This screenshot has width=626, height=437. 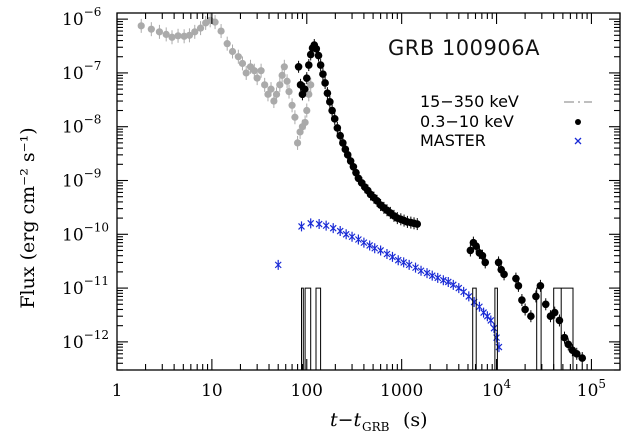 What do you see at coordinates (117, 391) in the screenshot?
I see `x-tick-label: 1` at bounding box center [117, 391].